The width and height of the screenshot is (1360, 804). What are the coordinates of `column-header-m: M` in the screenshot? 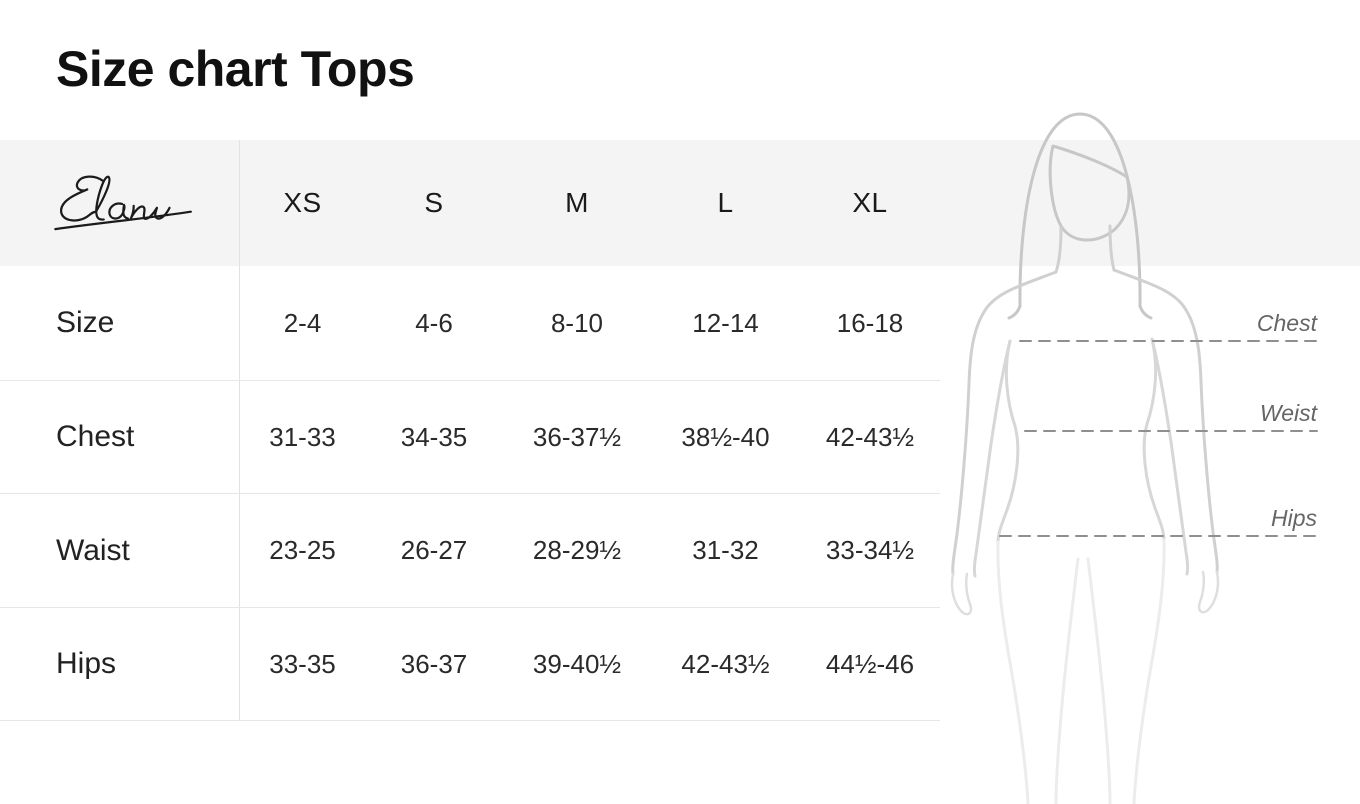 It's located at (577, 202).